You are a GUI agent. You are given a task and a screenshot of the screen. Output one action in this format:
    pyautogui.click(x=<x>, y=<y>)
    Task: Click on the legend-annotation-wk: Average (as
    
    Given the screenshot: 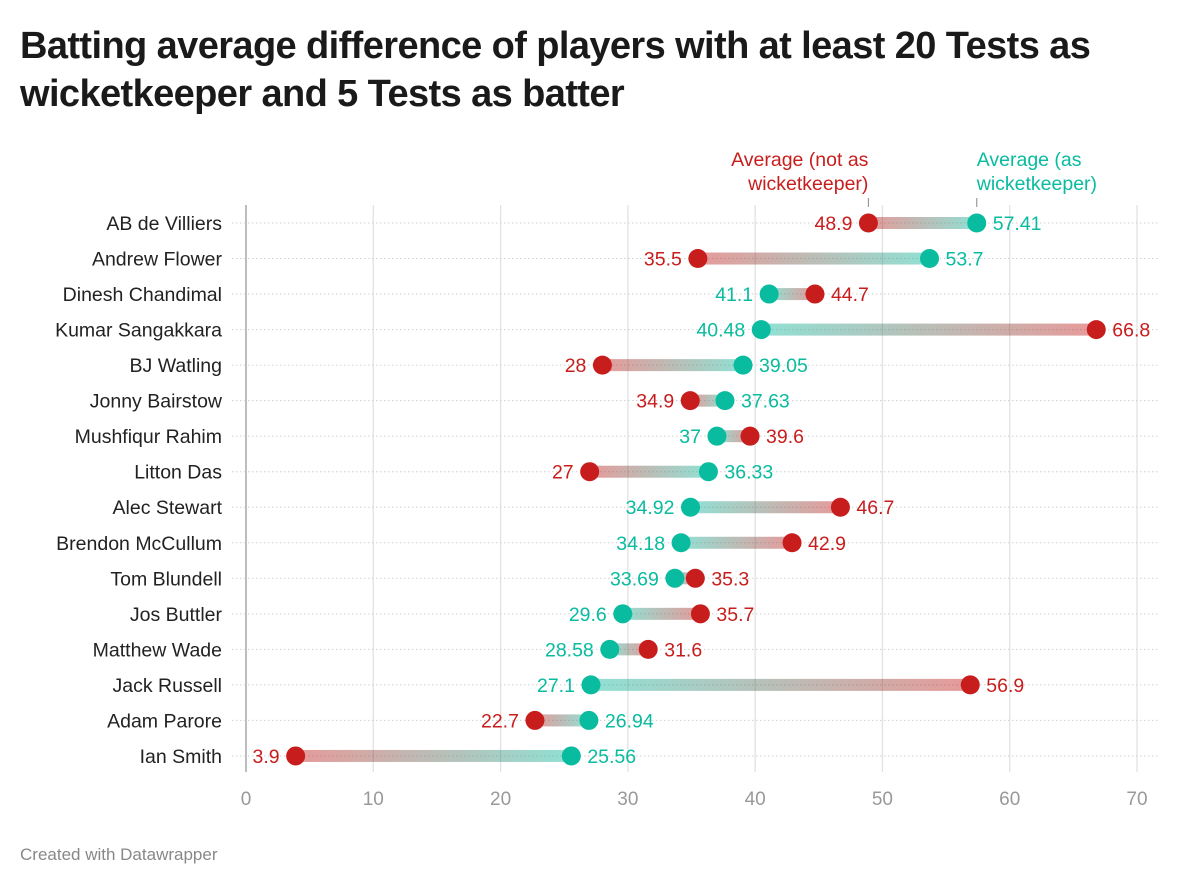 What is the action you would take?
    pyautogui.click(x=1029, y=160)
    